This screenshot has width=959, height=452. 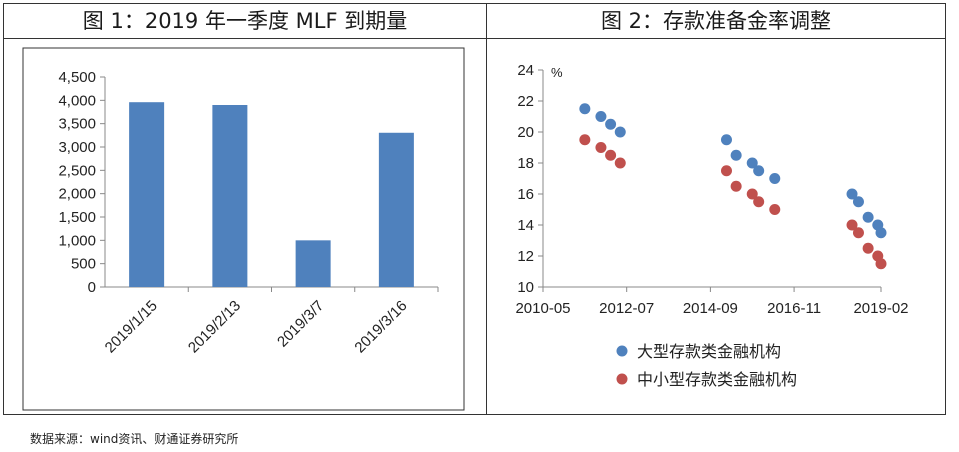 I want to click on chart-1-y-tick-label: 2,500, so click(x=77, y=170).